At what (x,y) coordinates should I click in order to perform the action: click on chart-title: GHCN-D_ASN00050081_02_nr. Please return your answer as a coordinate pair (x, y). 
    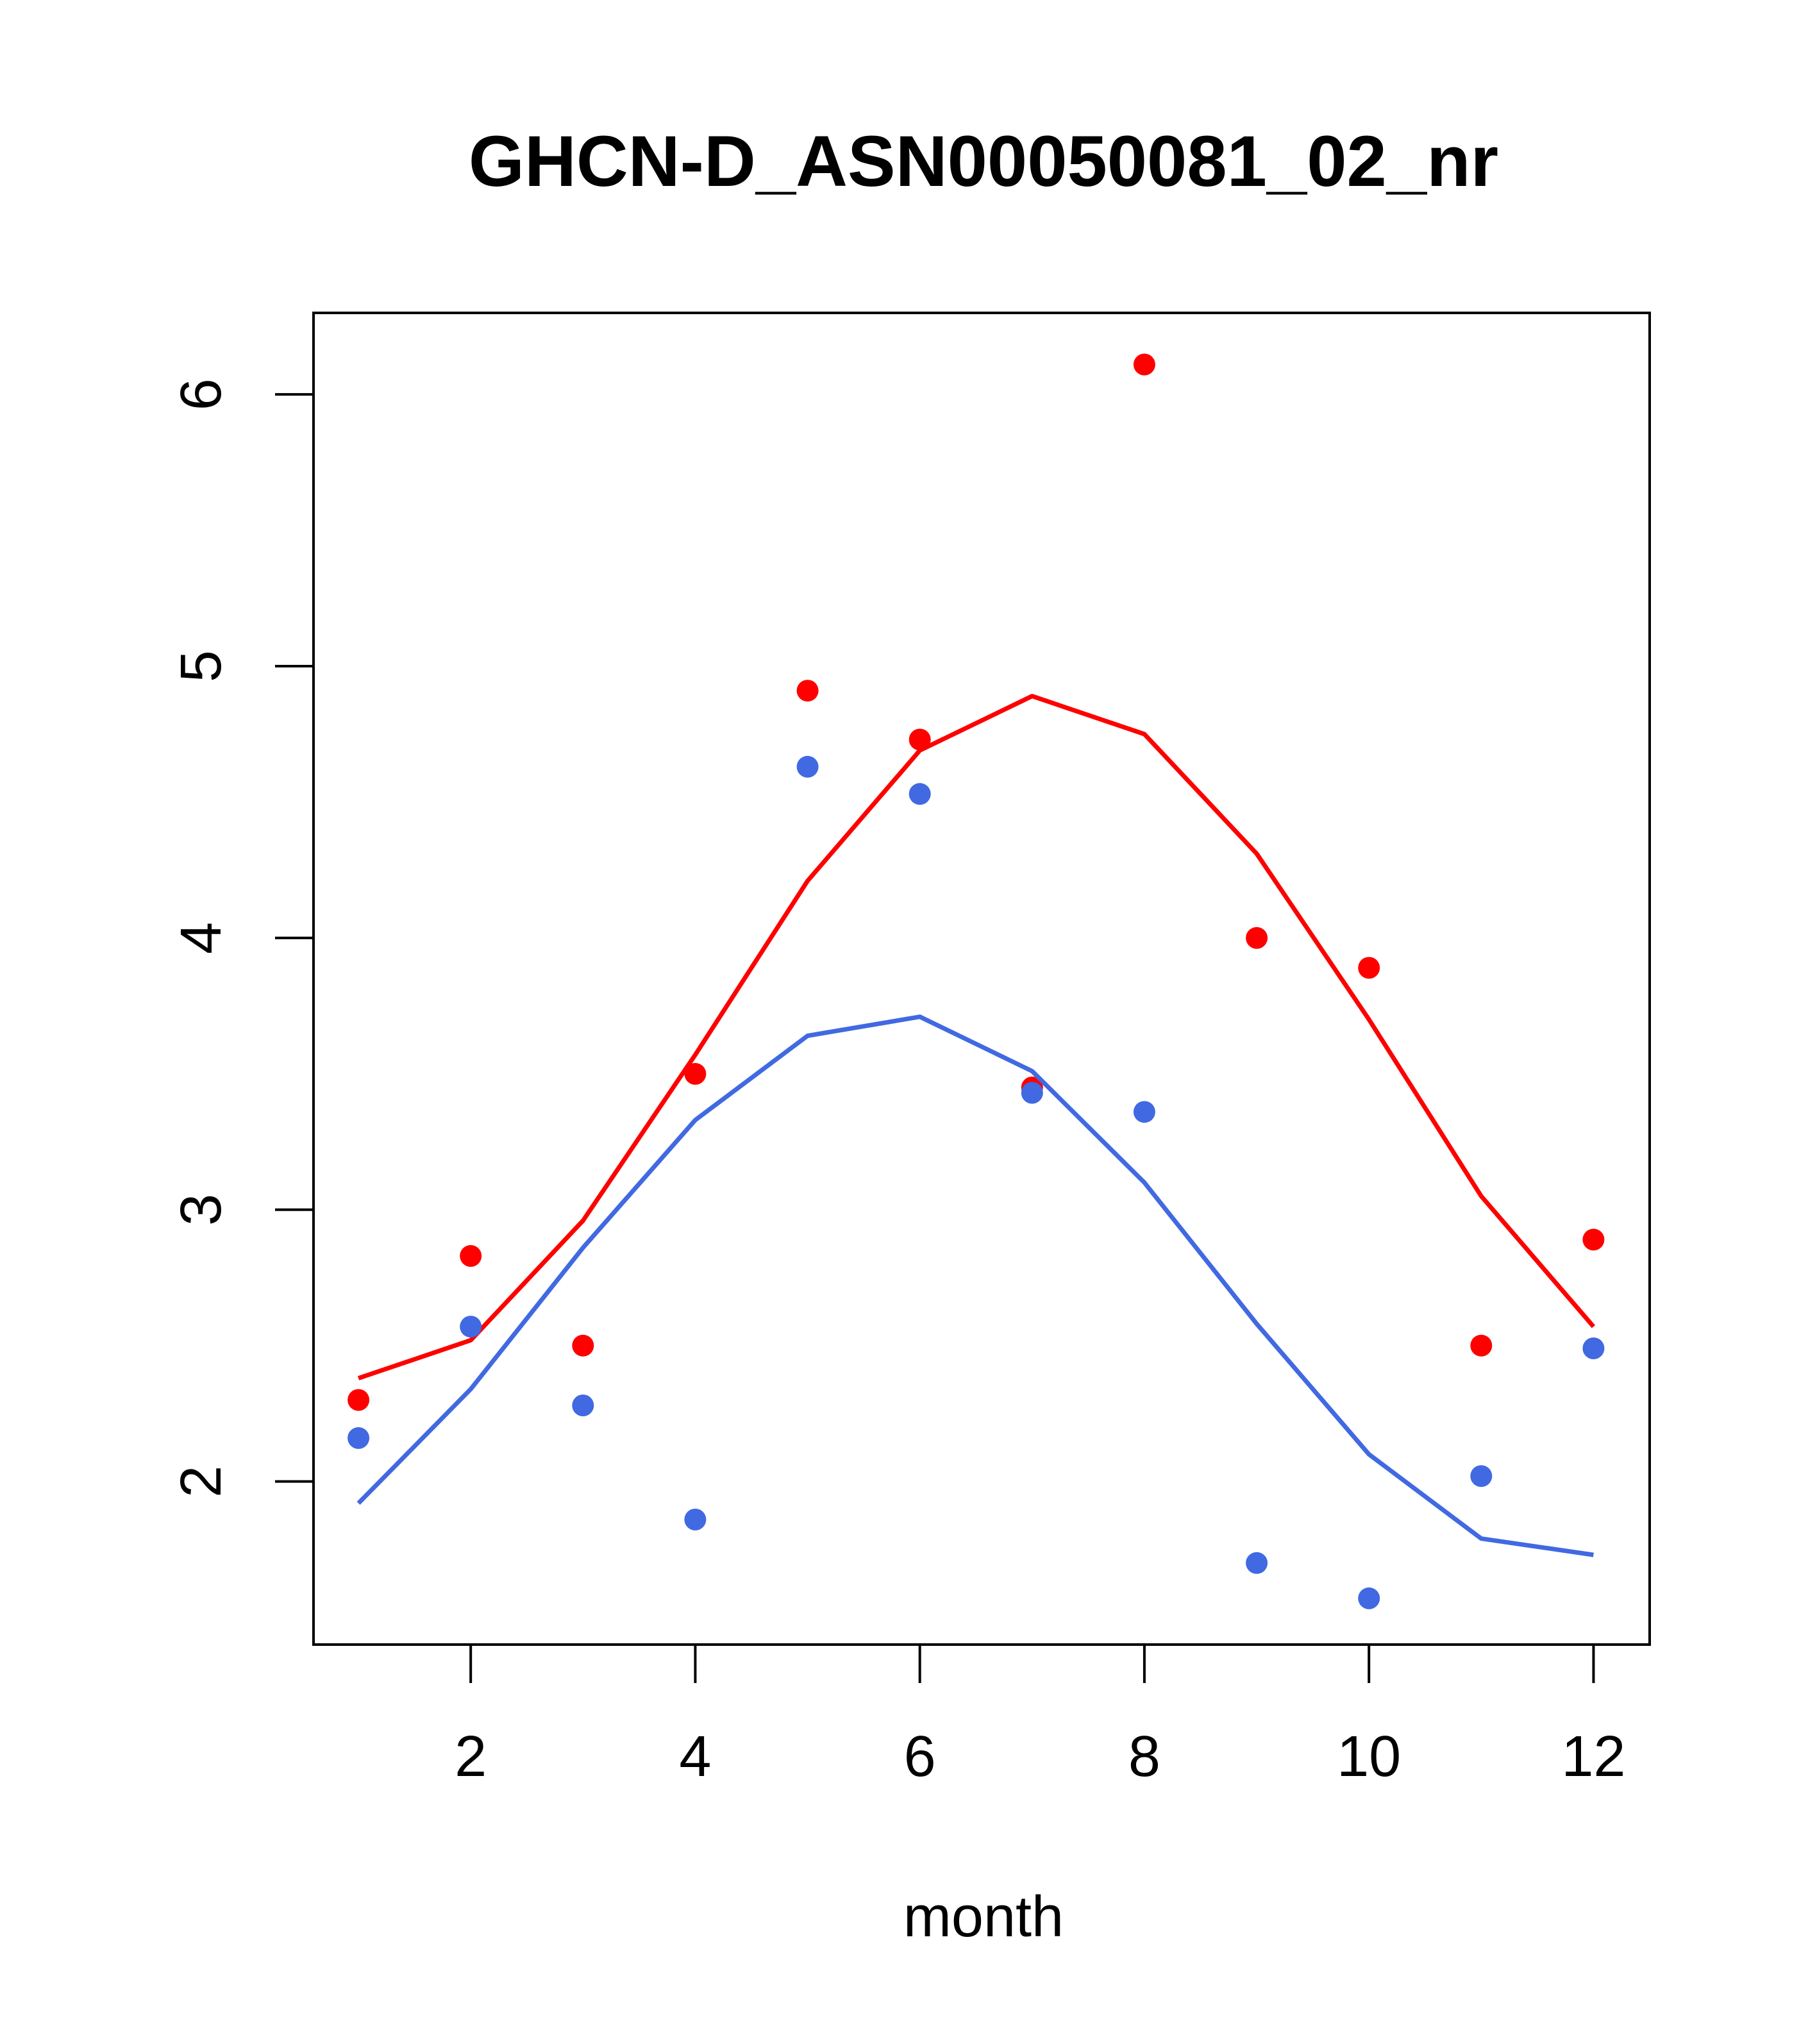
    Looking at the image, I should click on (984, 161).